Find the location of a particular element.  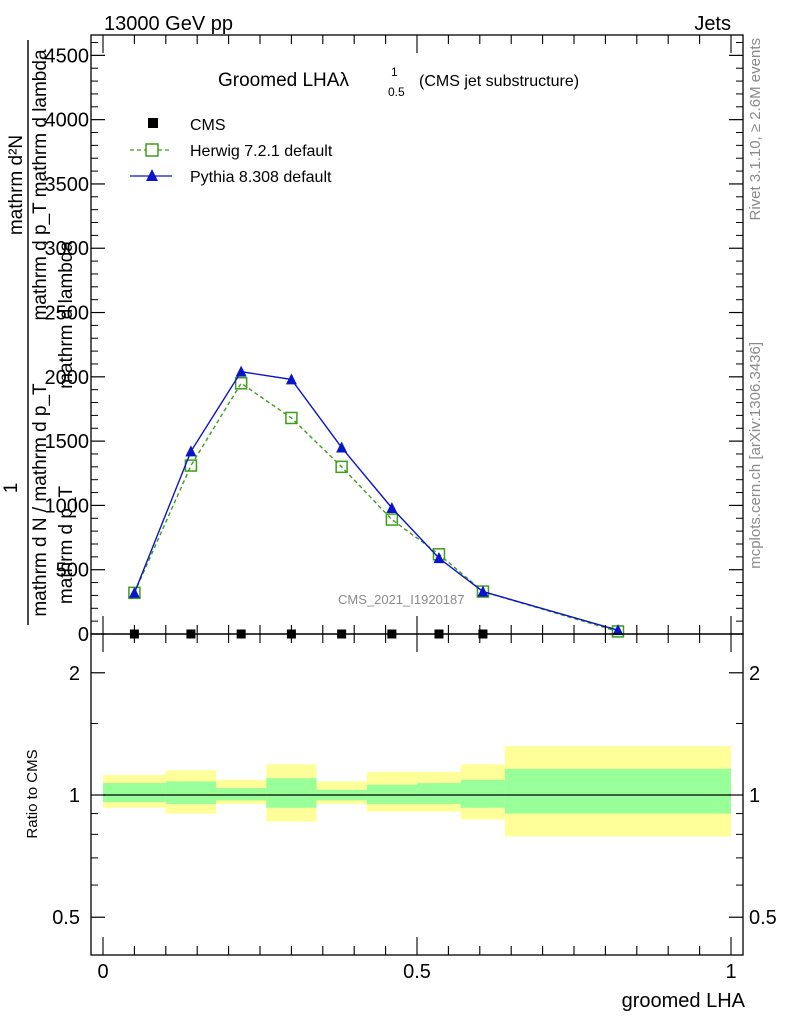

header-left: 13000 GeV pp is located at coordinates (168, 24).